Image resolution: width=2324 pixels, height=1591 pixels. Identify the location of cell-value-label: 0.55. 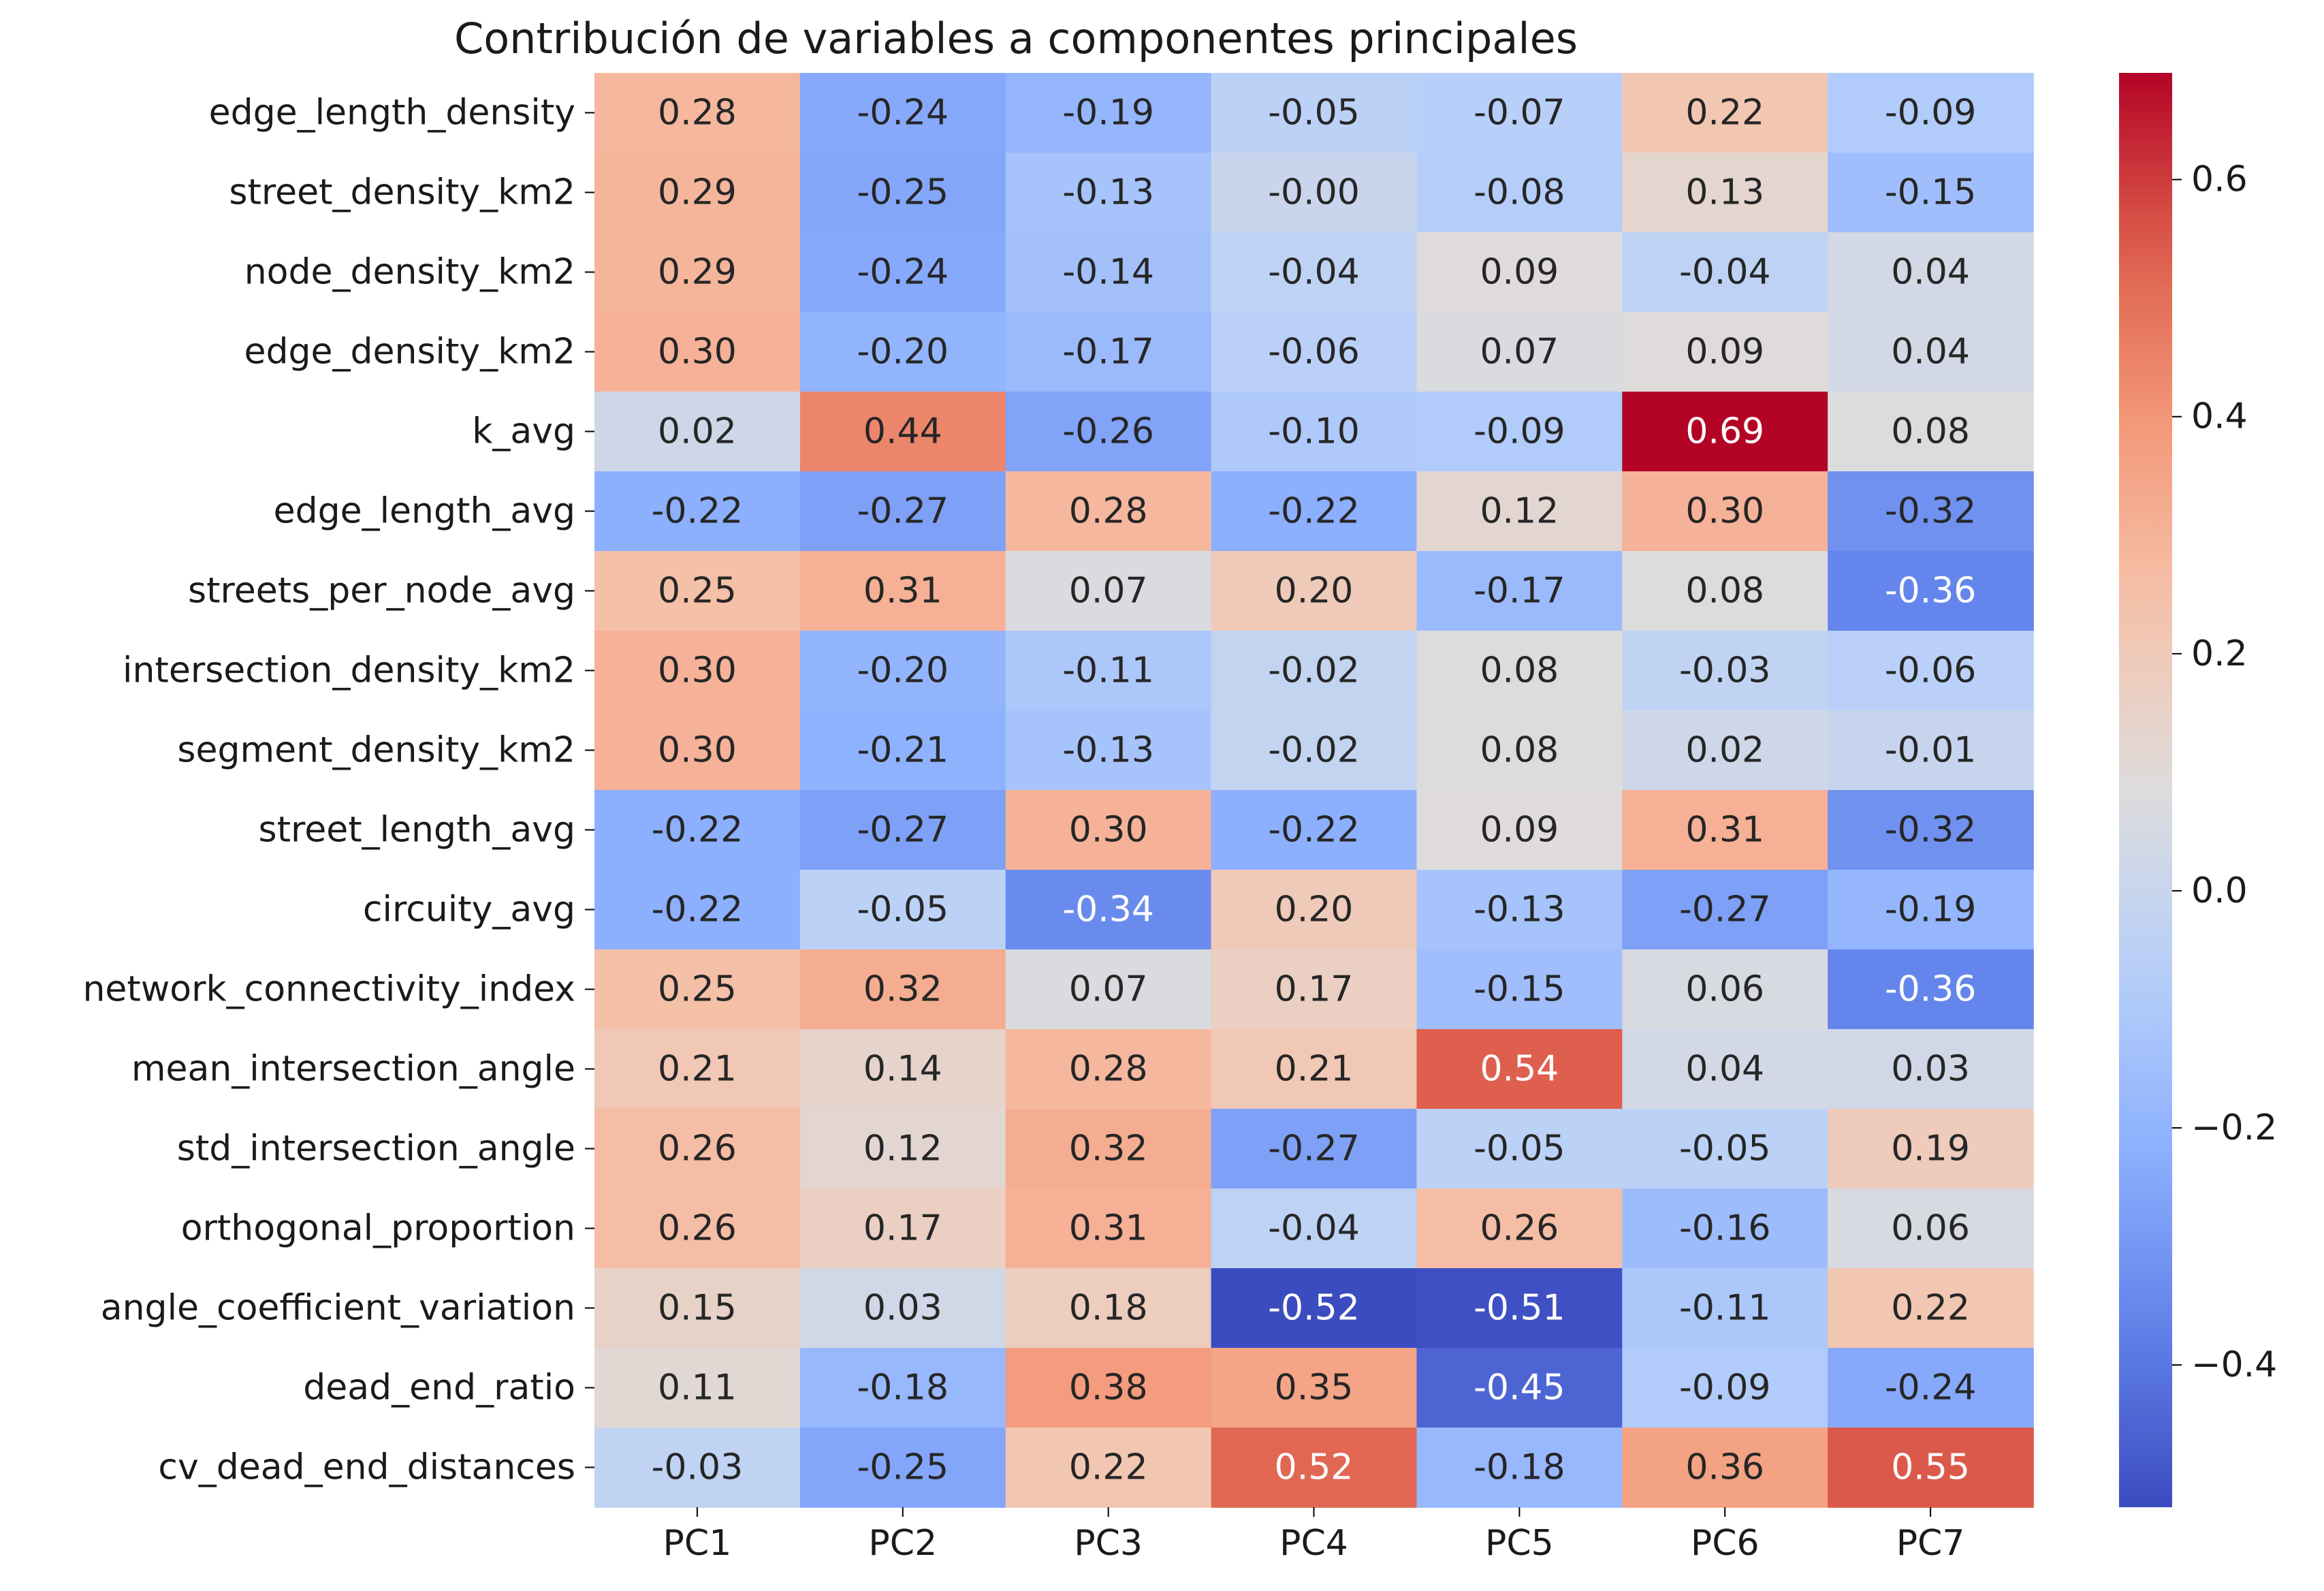
(1930, 1467).